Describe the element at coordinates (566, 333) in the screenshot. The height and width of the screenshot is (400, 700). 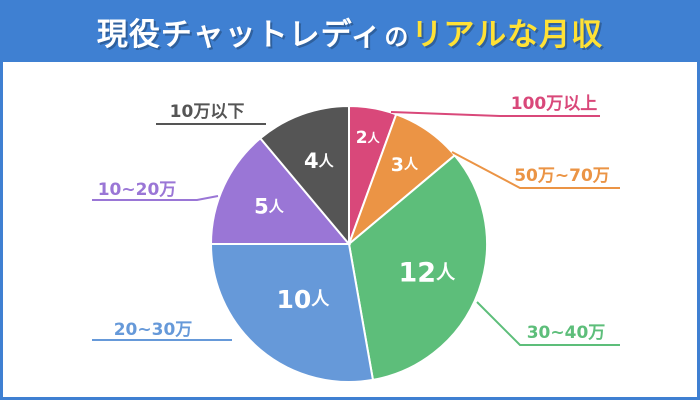
I see `slice-category-label: 30~40万` at that location.